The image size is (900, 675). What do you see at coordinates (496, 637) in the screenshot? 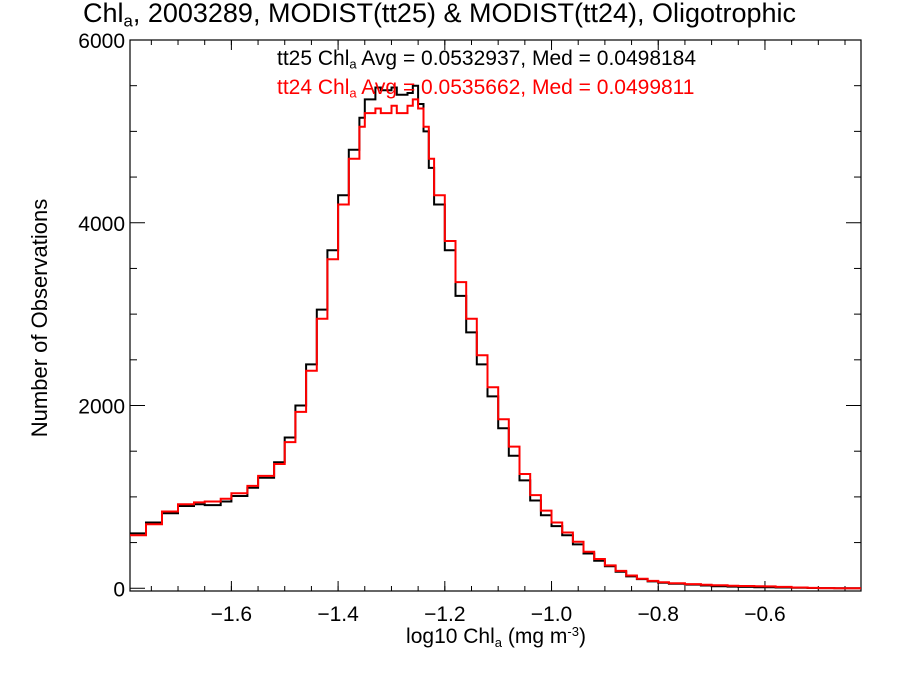
I see `x-axis-label: log10 Chla (mg m-3)` at bounding box center [496, 637].